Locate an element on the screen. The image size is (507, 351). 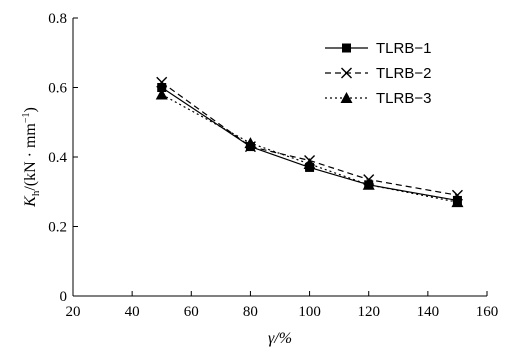
y-axis-title-unit: /(kN · mm is located at coordinates (30, 157).